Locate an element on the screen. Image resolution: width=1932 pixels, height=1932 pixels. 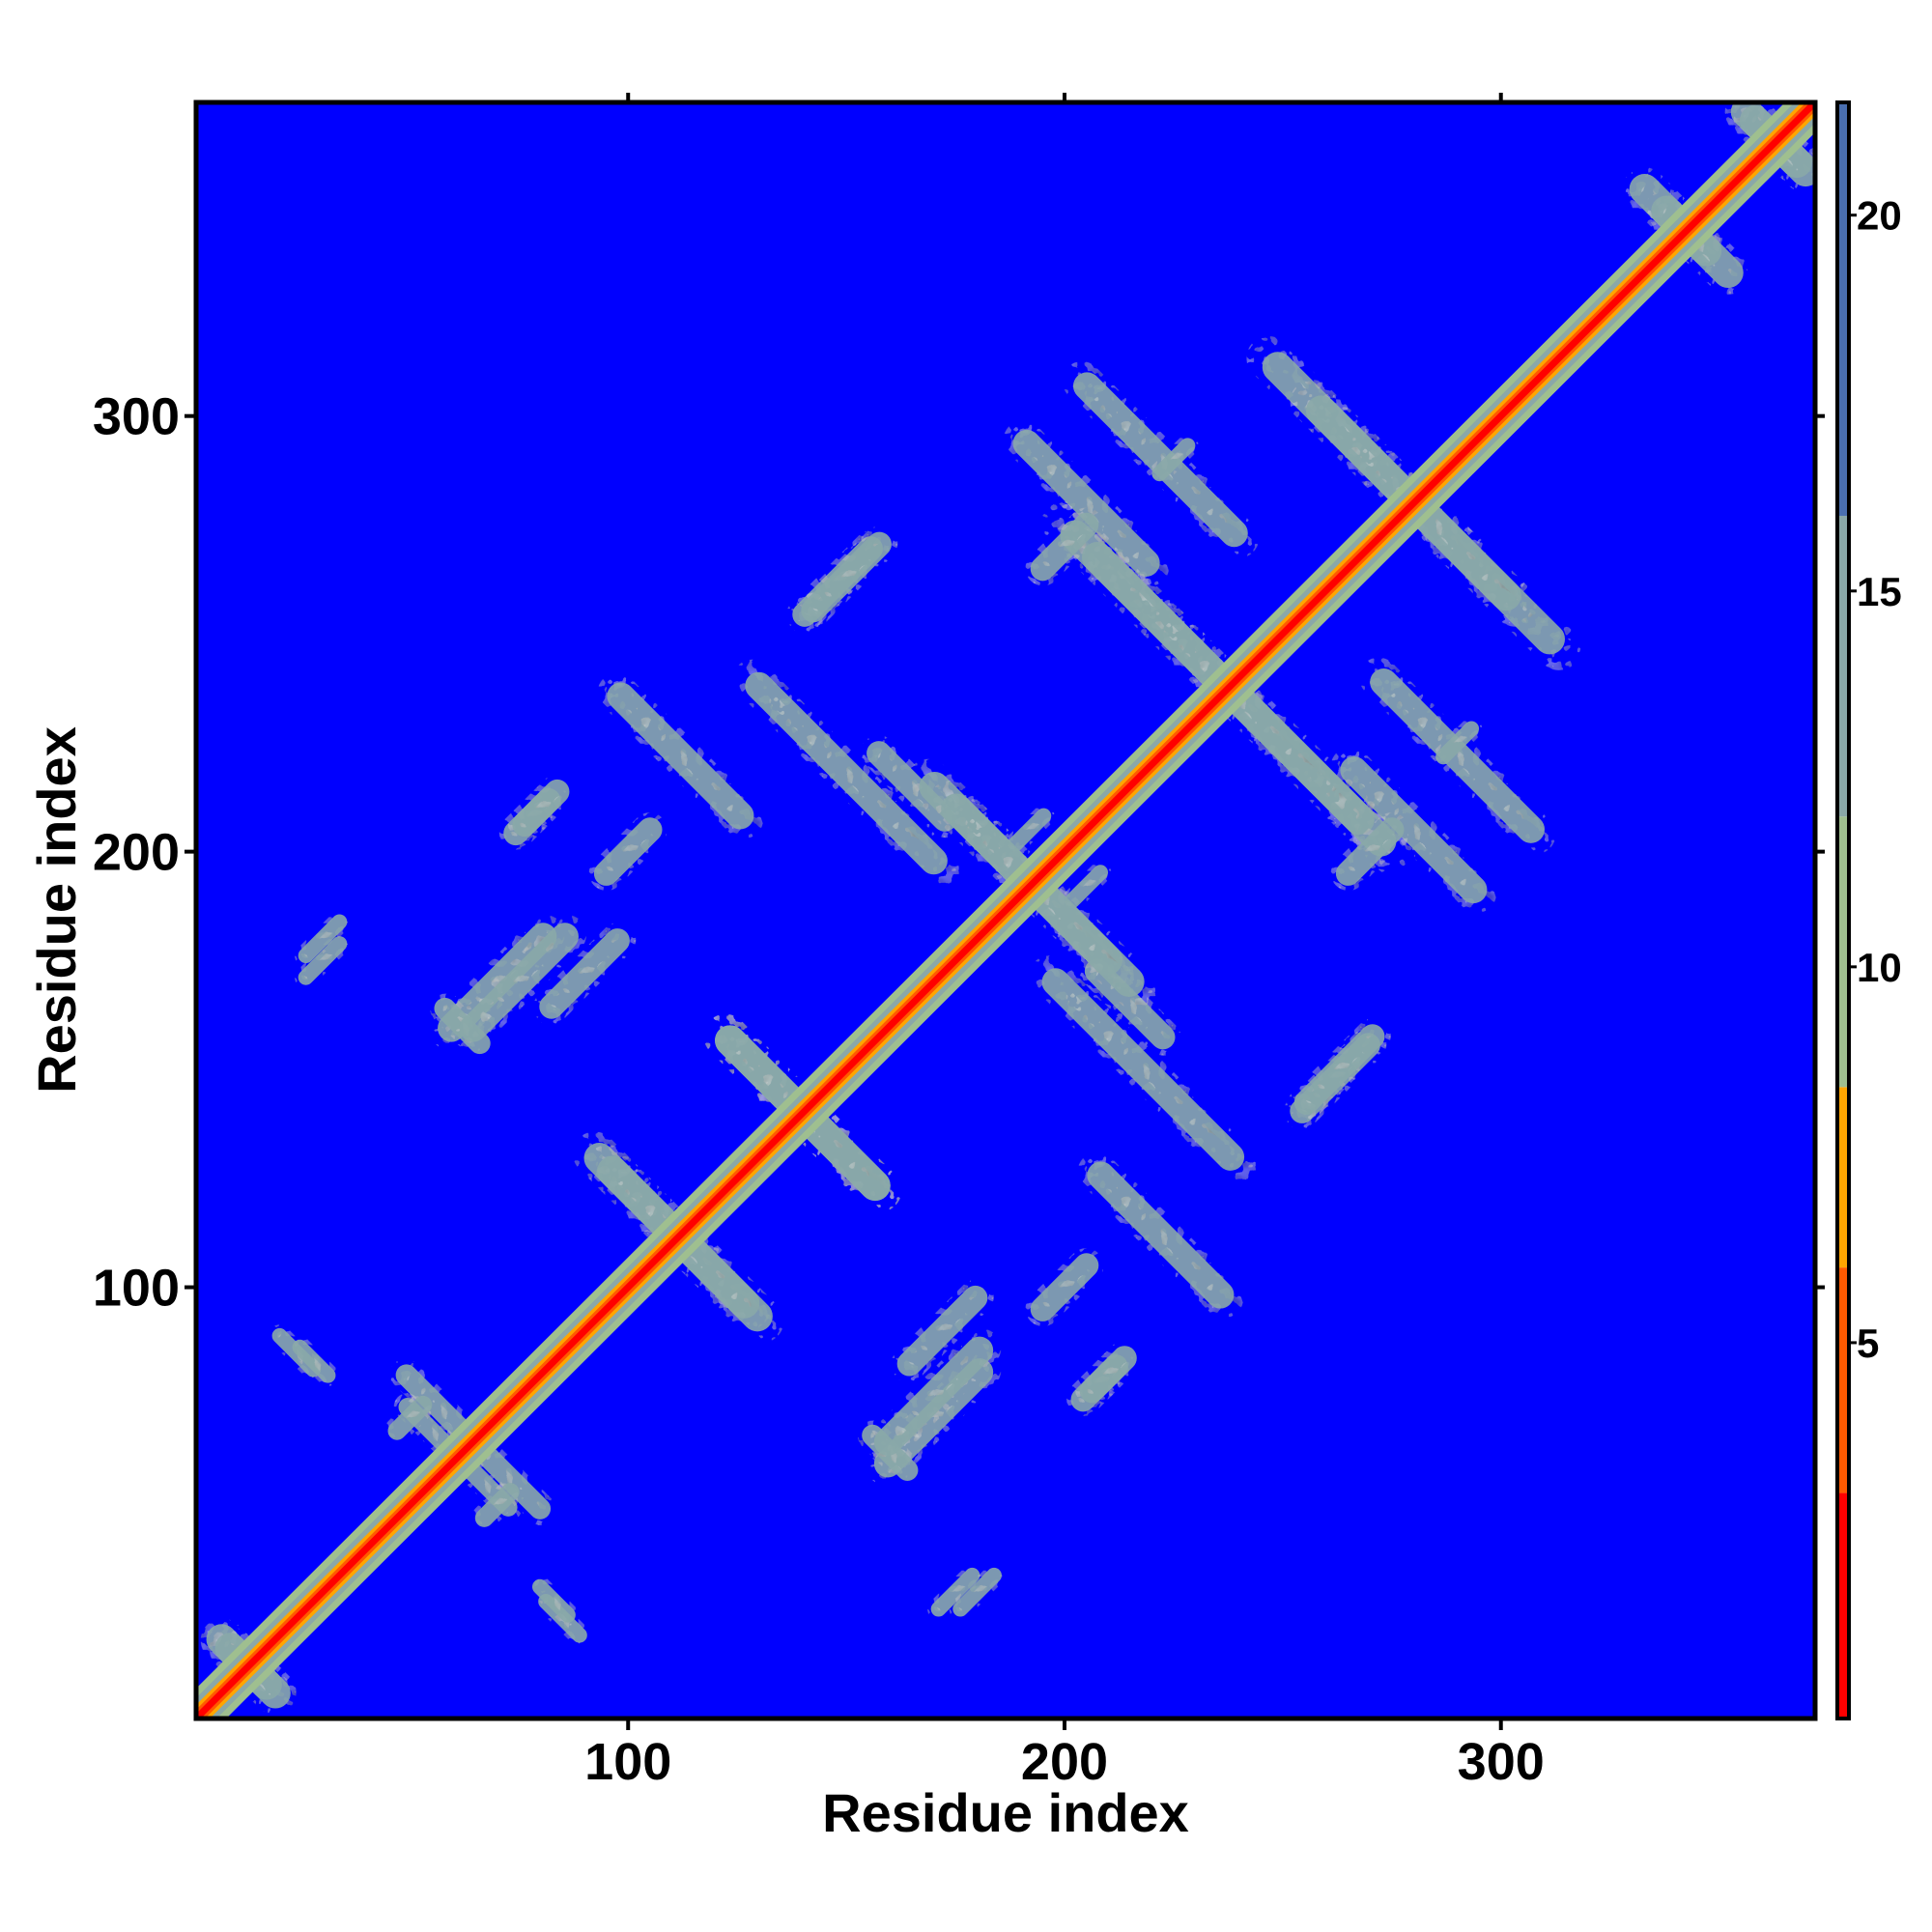
colorbar-frame is located at coordinates (1843, 910).